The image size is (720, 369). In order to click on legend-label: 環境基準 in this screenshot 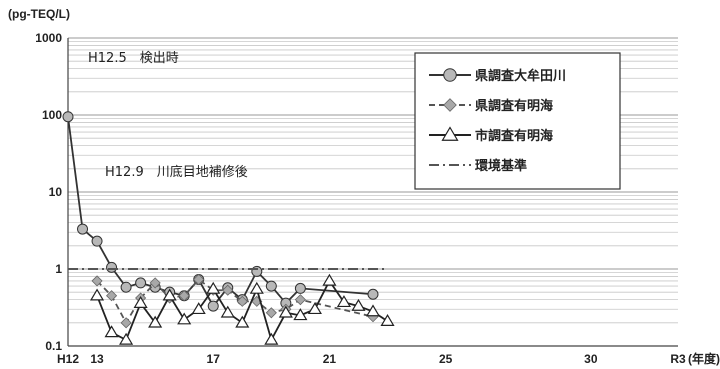, I will do `click(501, 166)`.